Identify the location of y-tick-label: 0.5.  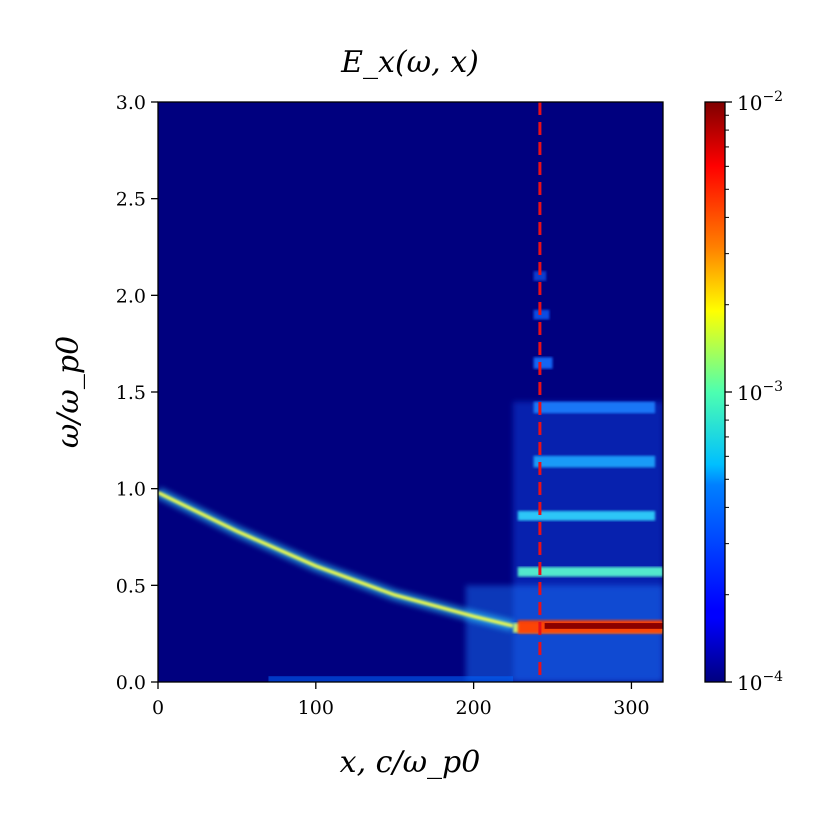
(131, 586).